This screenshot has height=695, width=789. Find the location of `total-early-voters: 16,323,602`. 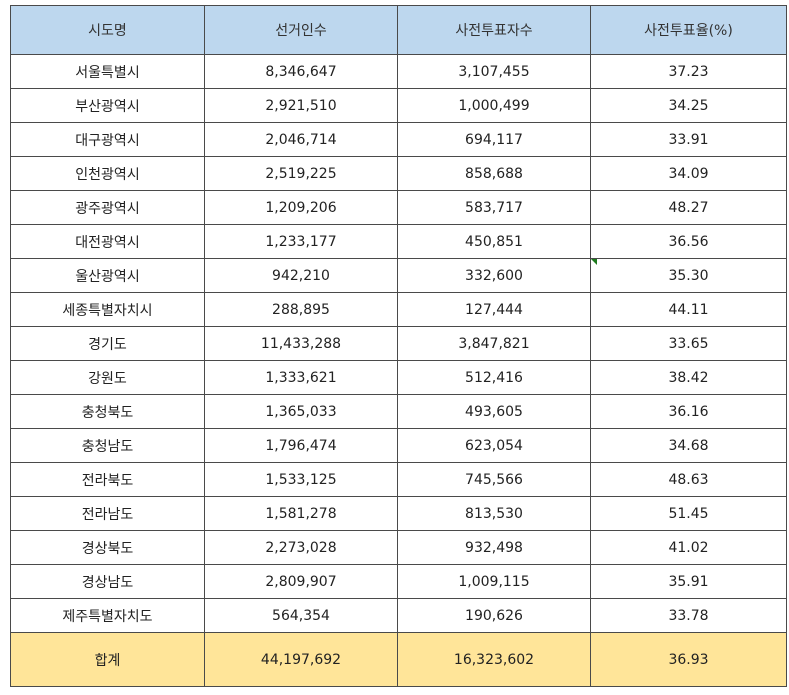

total-early-voters: 16,323,602 is located at coordinates (494, 659).